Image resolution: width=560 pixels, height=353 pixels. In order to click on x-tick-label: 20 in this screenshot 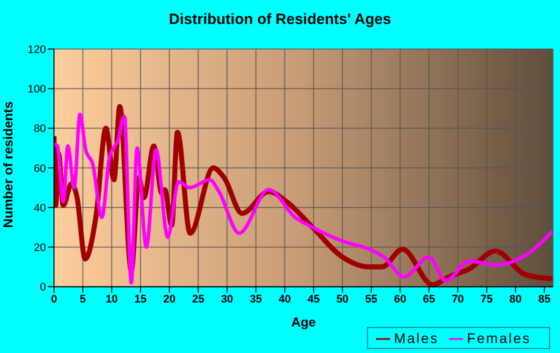, I will do `click(169, 300)`.